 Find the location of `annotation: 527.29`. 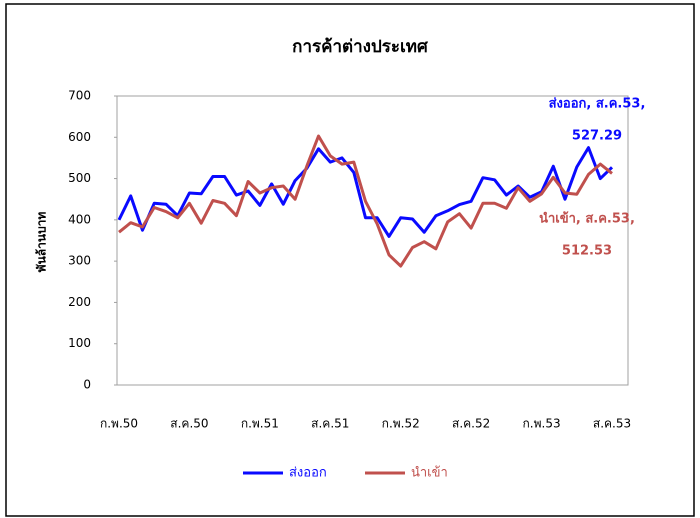

annotation: 527.29 is located at coordinates (597, 136).